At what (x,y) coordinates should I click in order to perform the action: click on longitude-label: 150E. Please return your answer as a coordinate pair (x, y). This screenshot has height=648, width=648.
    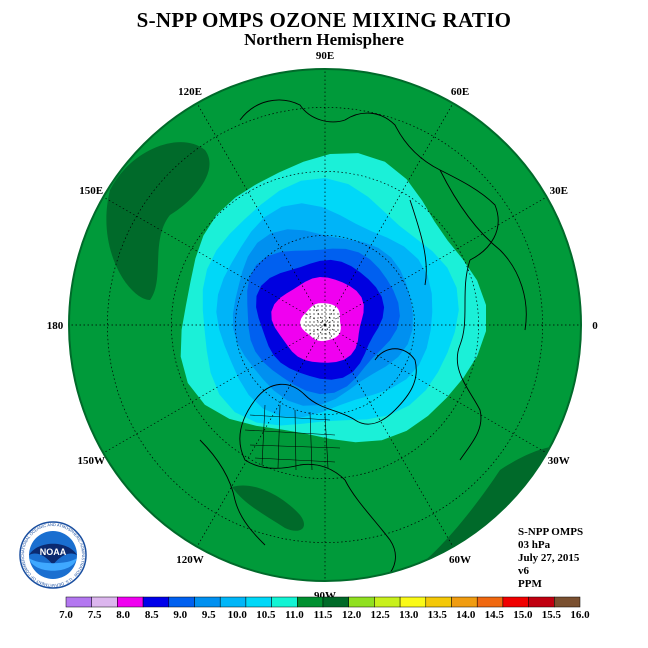
    Looking at the image, I should click on (91, 191).